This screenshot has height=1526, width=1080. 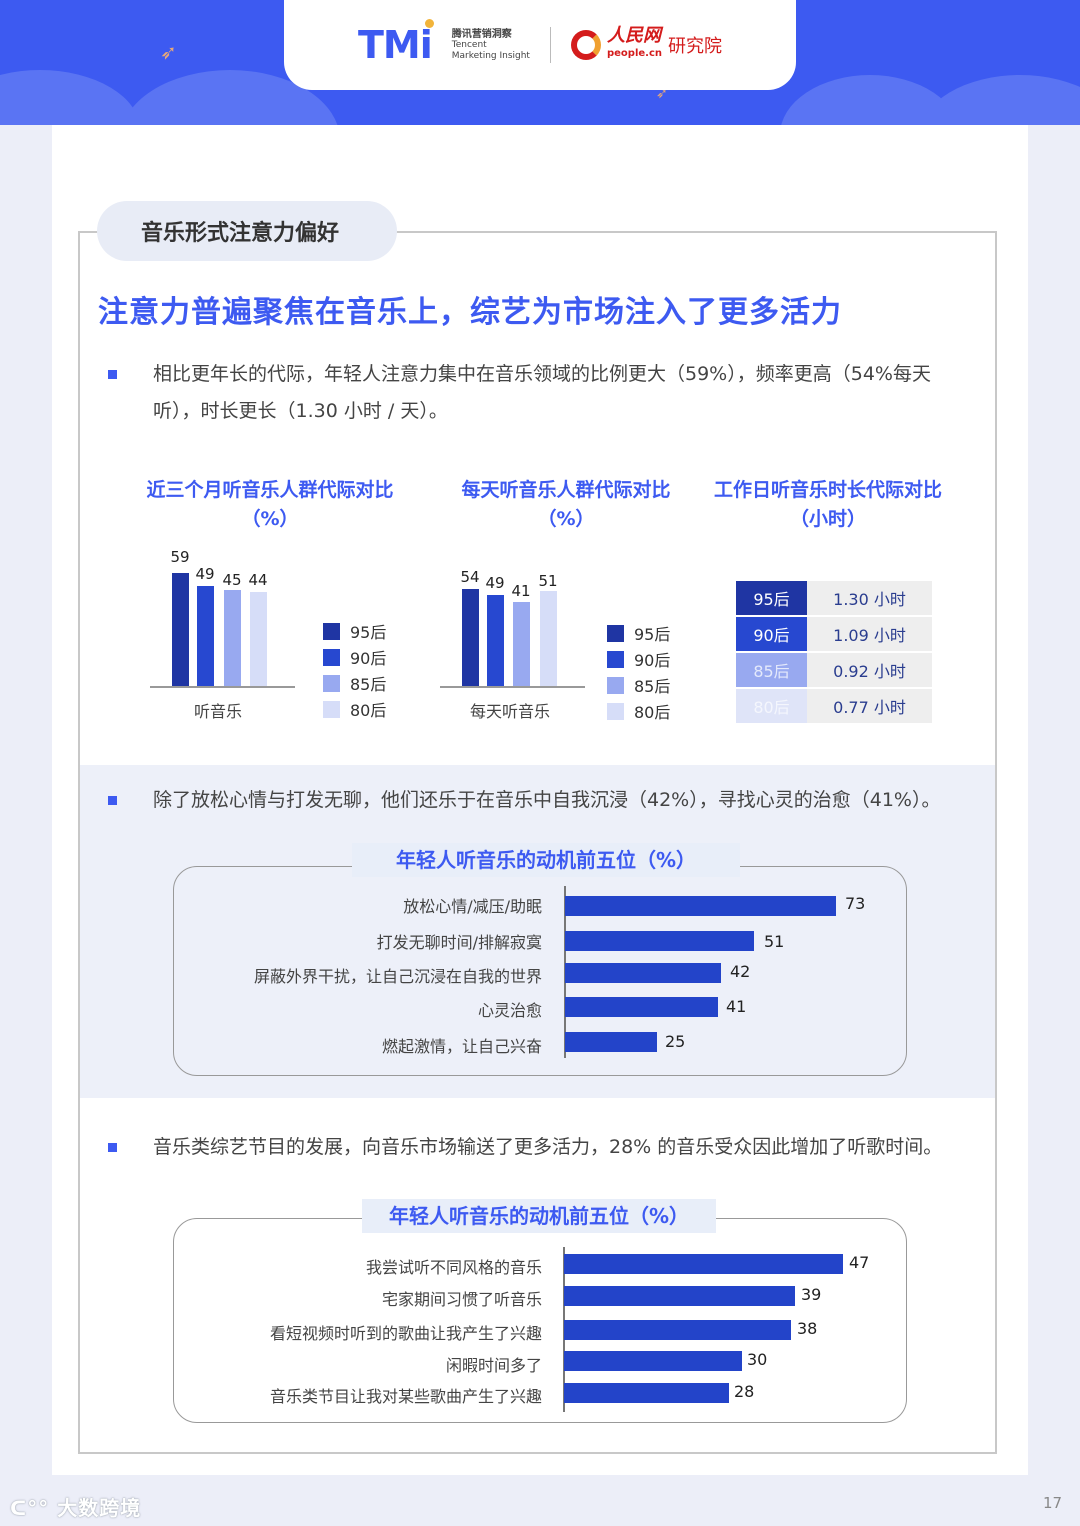 What do you see at coordinates (546, 860) in the screenshot?
I see `chart4-title: 年轻人听音乐的动机前五位（%）` at bounding box center [546, 860].